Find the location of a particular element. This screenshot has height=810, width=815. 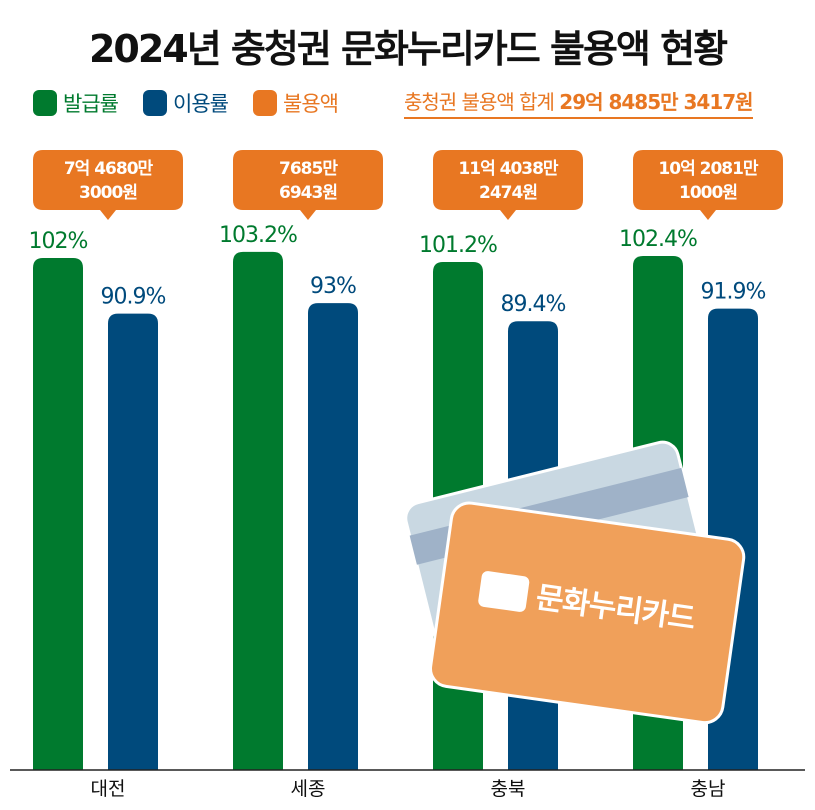

chart-title: 2024년 충청권 문화누리카드 불용액 현황 is located at coordinates (408, 49).